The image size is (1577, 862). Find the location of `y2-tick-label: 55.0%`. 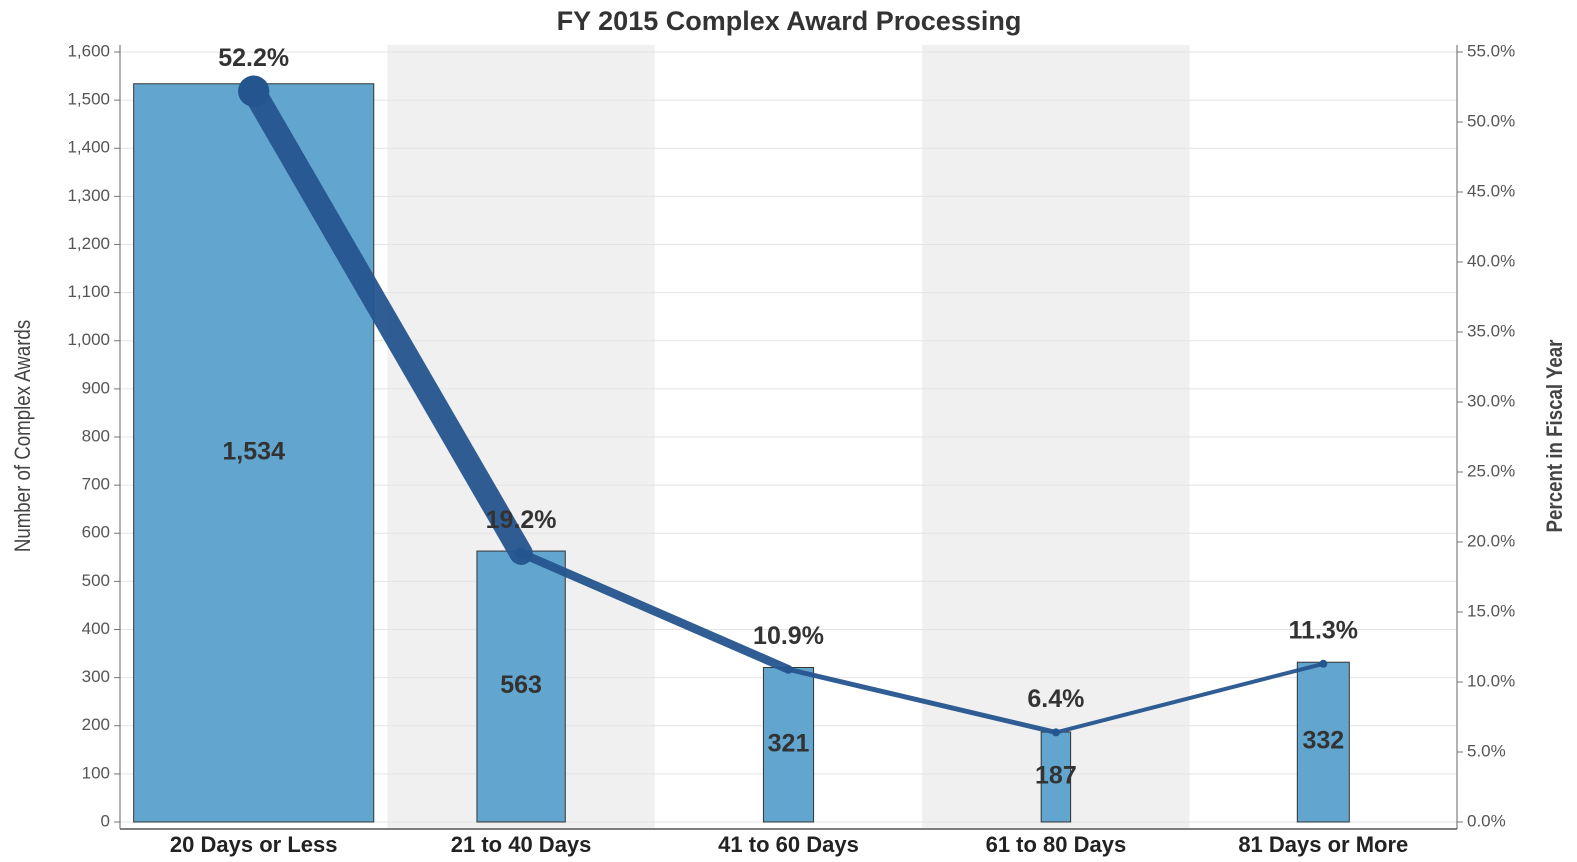

y2-tick-label: 55.0% is located at coordinates (1491, 50).